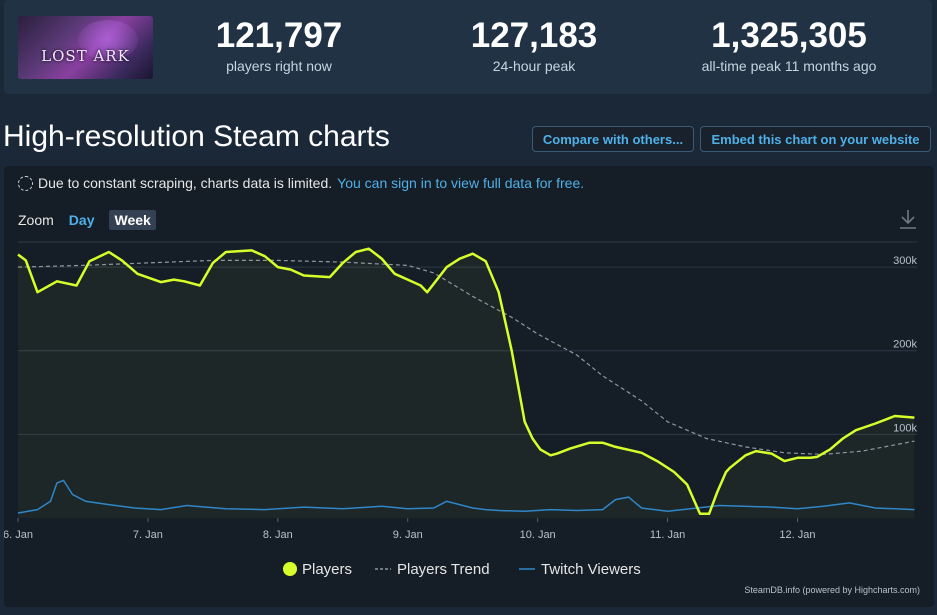 This screenshot has height=615, width=937. Describe the element at coordinates (132, 220) in the screenshot. I see `zoom-week-button: Week` at that location.